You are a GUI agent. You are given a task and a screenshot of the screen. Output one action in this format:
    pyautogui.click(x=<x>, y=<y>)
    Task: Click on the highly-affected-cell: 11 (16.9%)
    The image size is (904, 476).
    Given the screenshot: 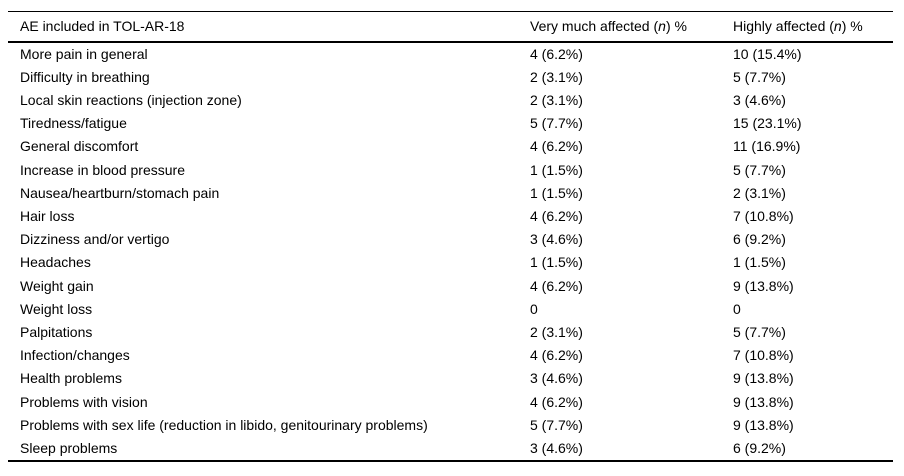 What is the action you would take?
    pyautogui.click(x=767, y=146)
    